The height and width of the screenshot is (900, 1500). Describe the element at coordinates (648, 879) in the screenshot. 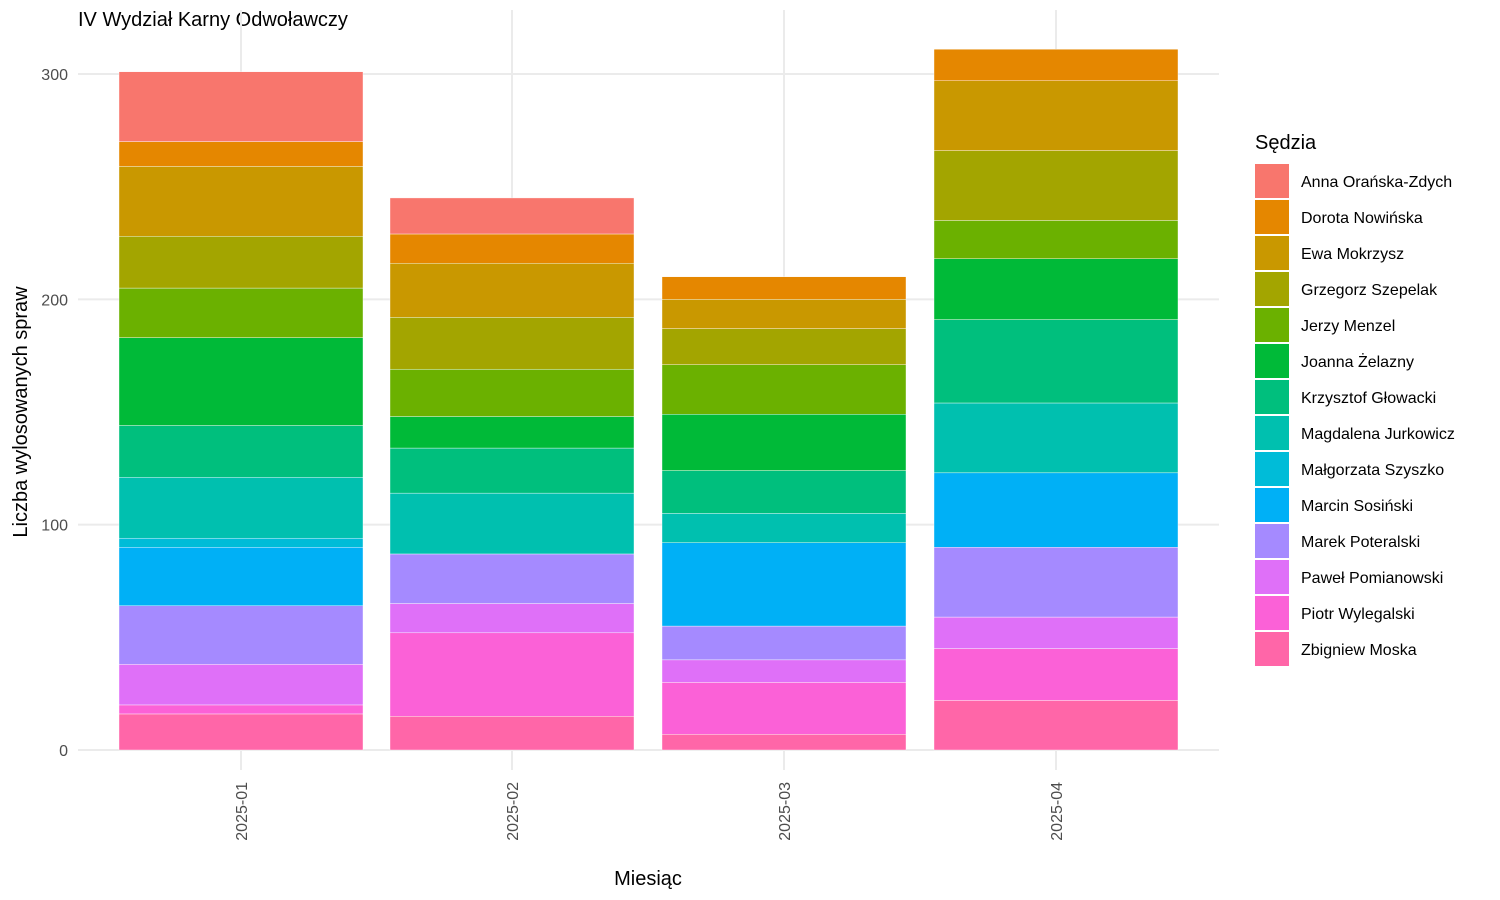

I see `x-axis-title: Miesiąc` at that location.